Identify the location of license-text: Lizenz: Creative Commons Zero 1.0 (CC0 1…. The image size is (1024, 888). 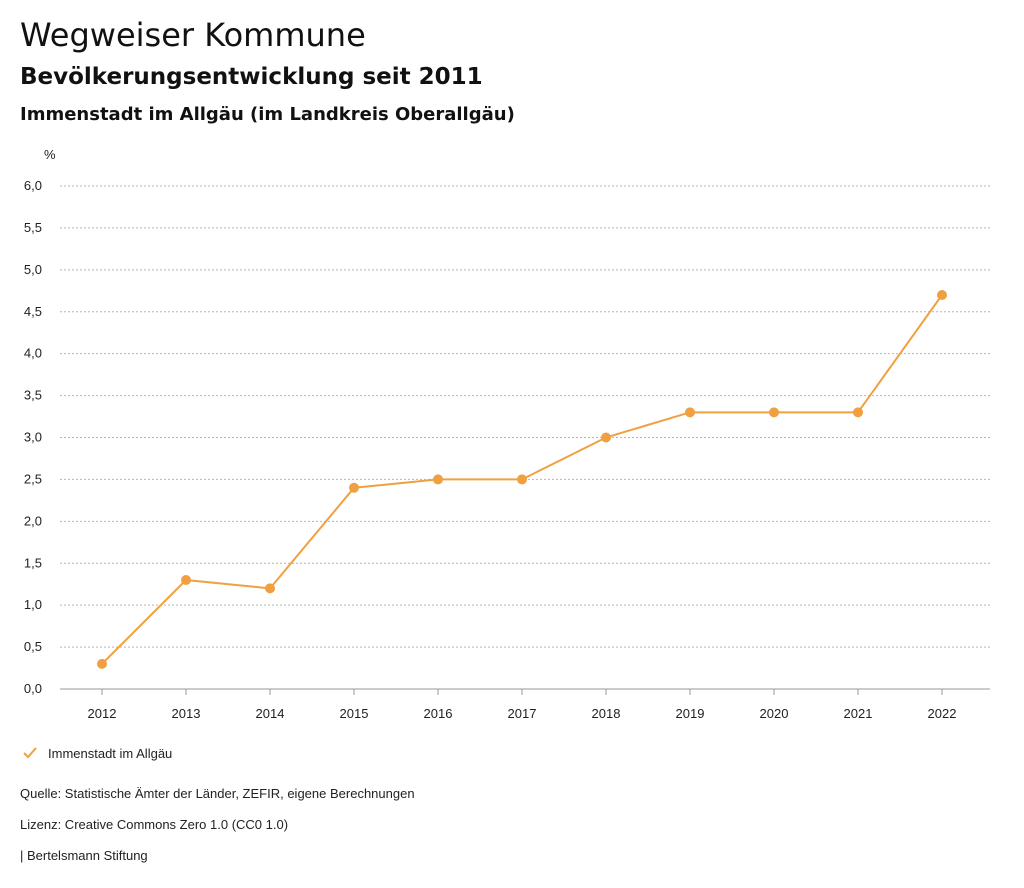
(154, 824).